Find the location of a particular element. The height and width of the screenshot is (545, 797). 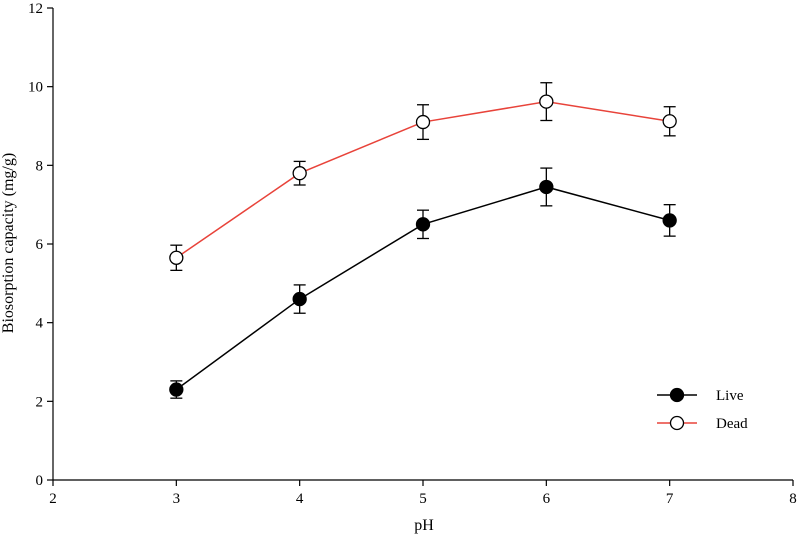

y-tick-label: 0 is located at coordinates (40, 481).